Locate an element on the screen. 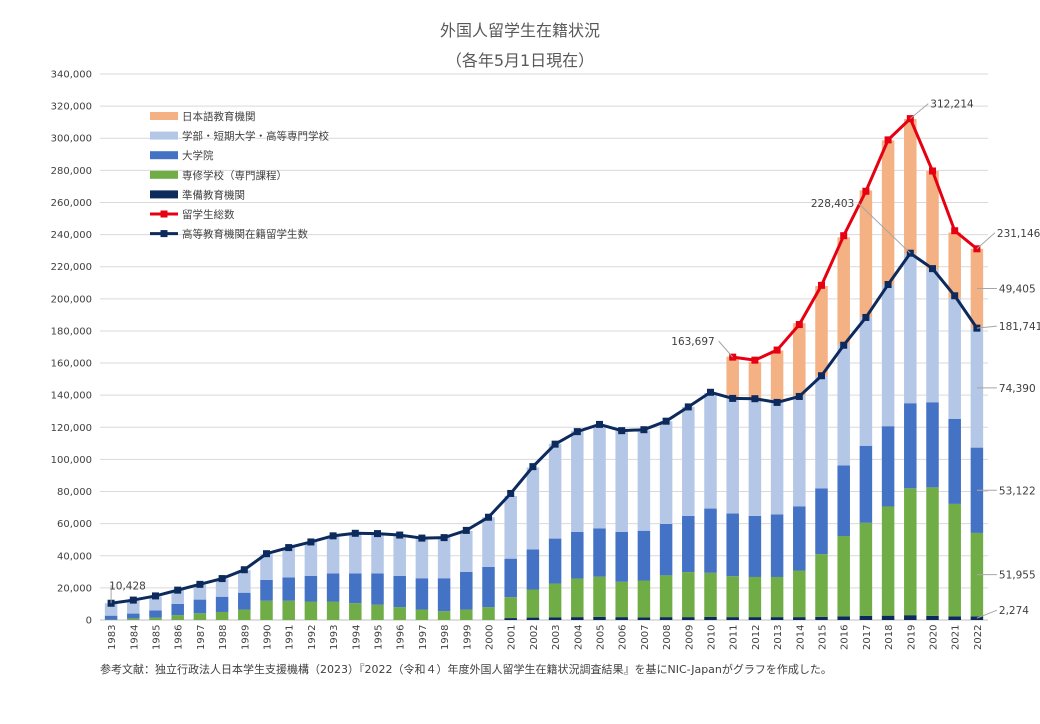 Image resolution: width=1040 pixels, height=724 pixels. chart-title: 外国人留学生在籍状況 is located at coordinates (520, 30).